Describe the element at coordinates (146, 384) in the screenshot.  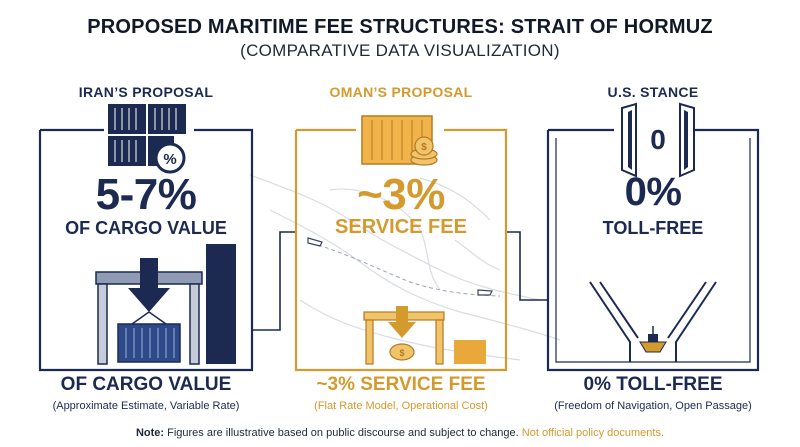
I see `iran-bottom-value: OF CARGO VALUE` at that location.